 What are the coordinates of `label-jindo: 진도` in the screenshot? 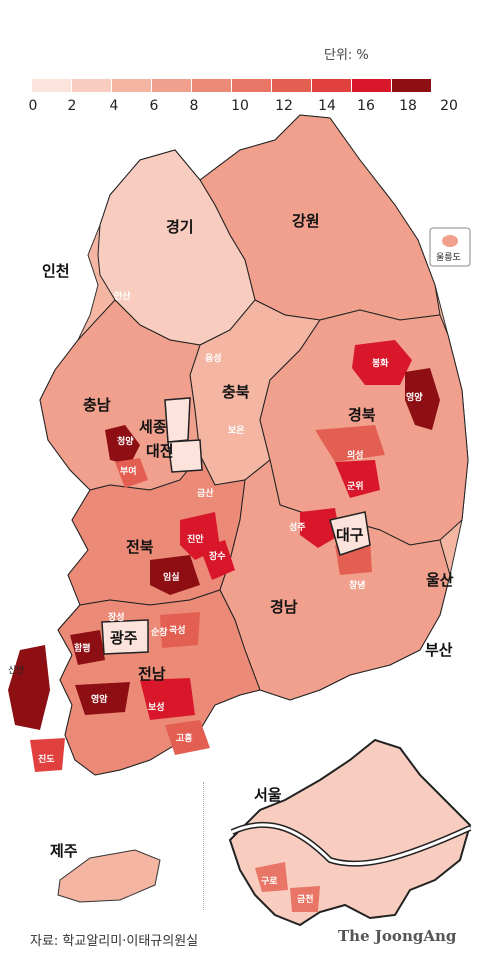 It's located at (46, 759).